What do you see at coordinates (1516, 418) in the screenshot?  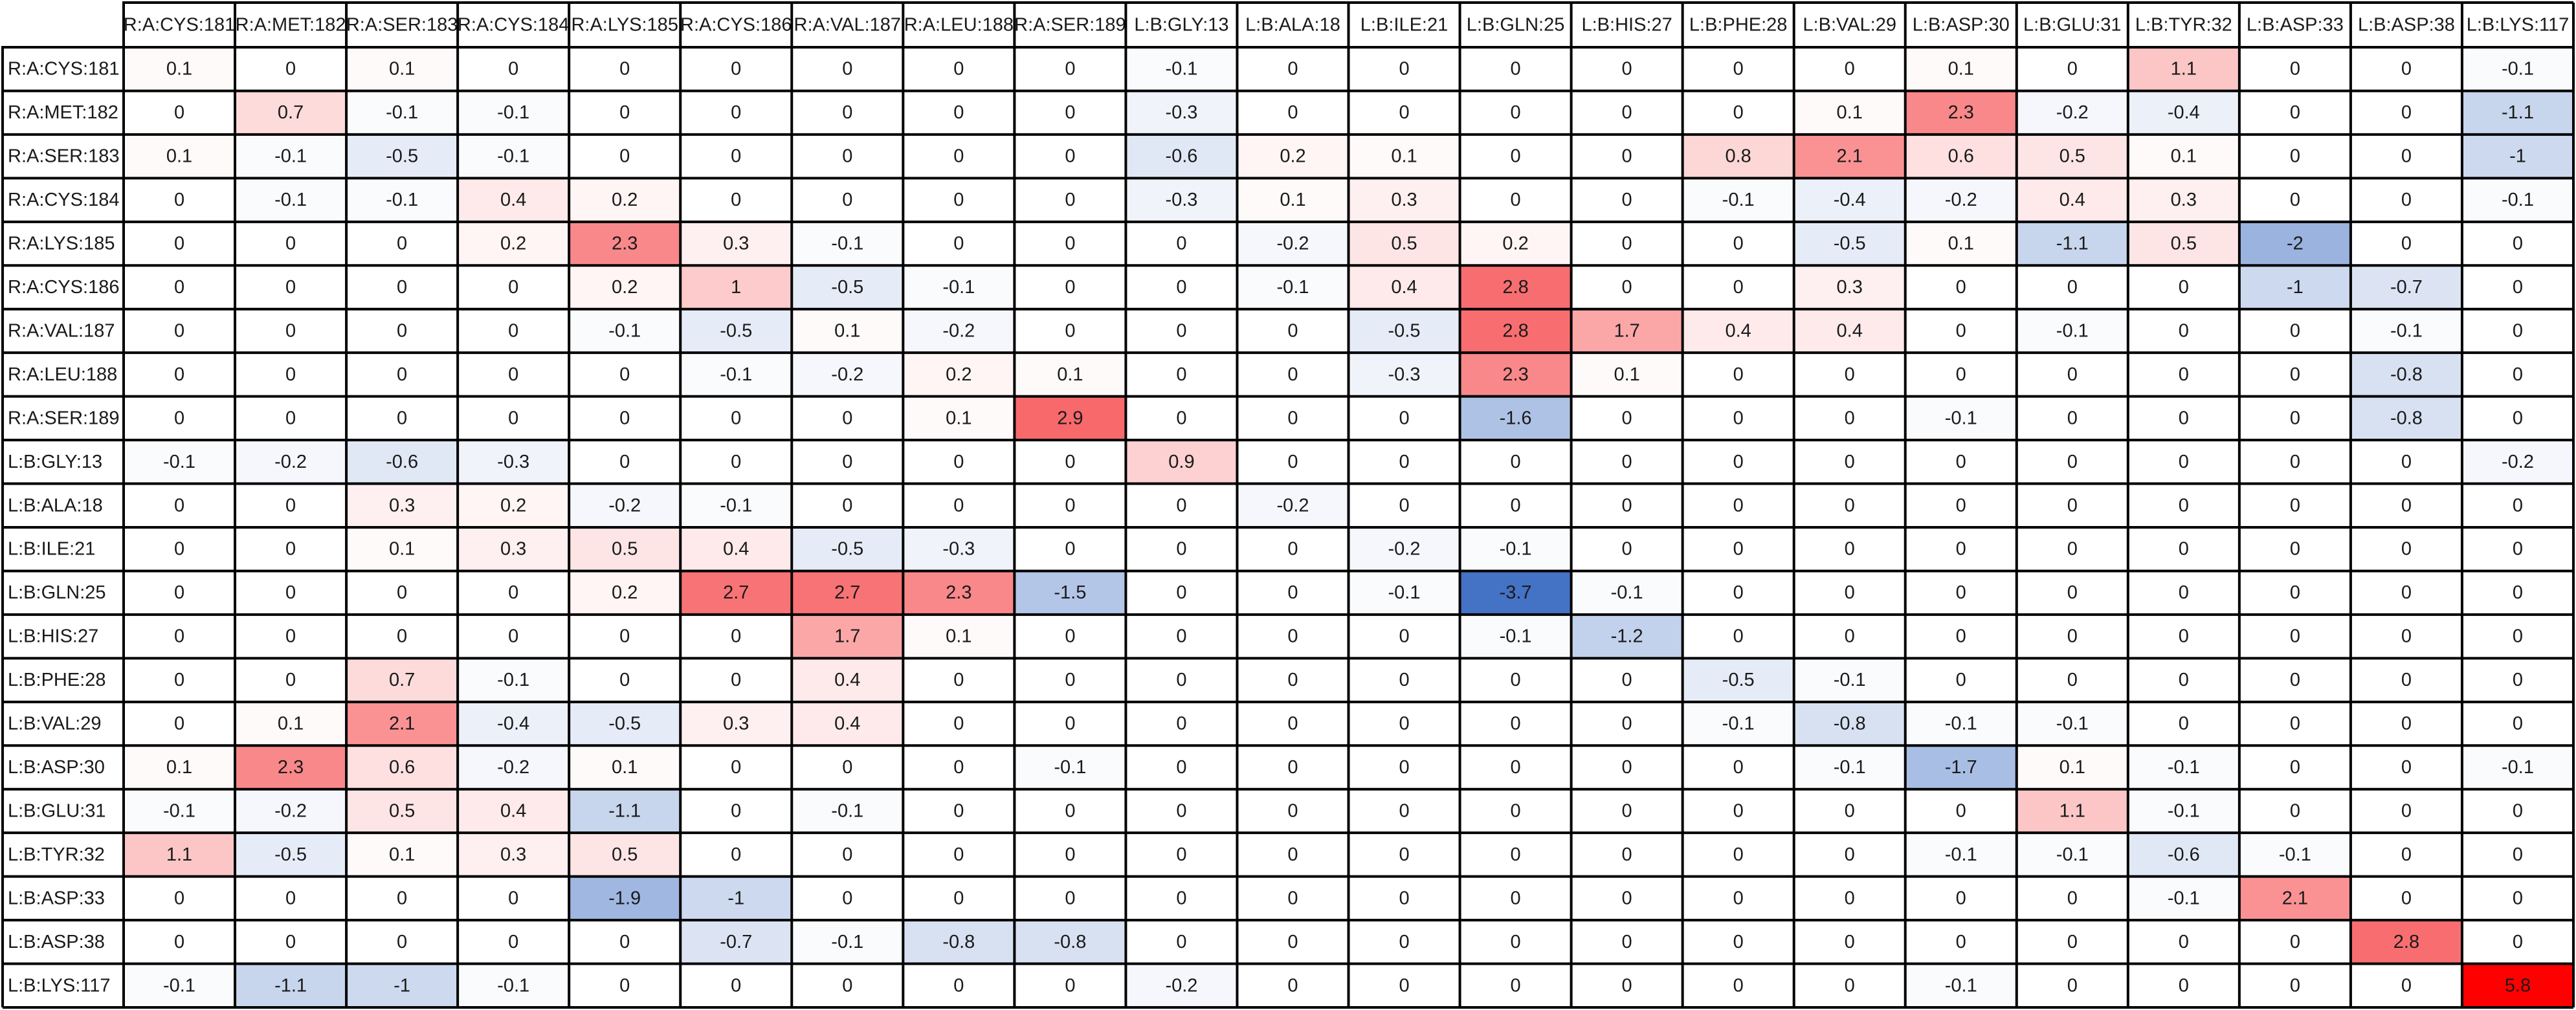 I see `cell-value: -1.6` at bounding box center [1516, 418].